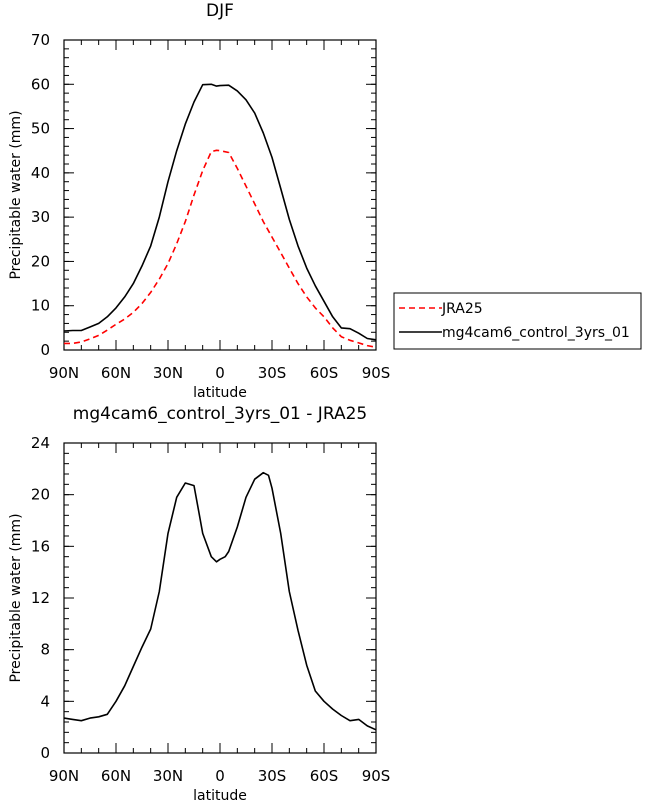 Image resolution: width=648 pixels, height=808 pixels. I want to click on y-tick-label: 4, so click(45, 701).